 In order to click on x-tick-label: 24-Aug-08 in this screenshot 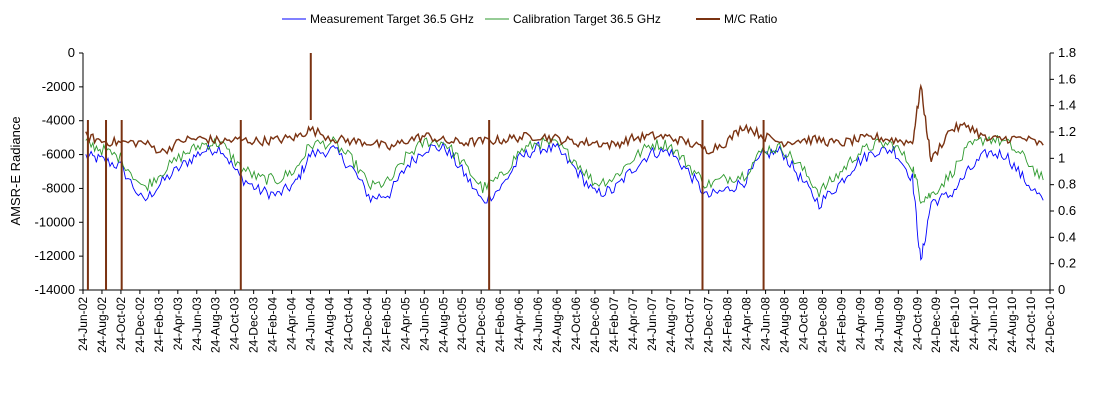, I will do `click(785, 325)`.